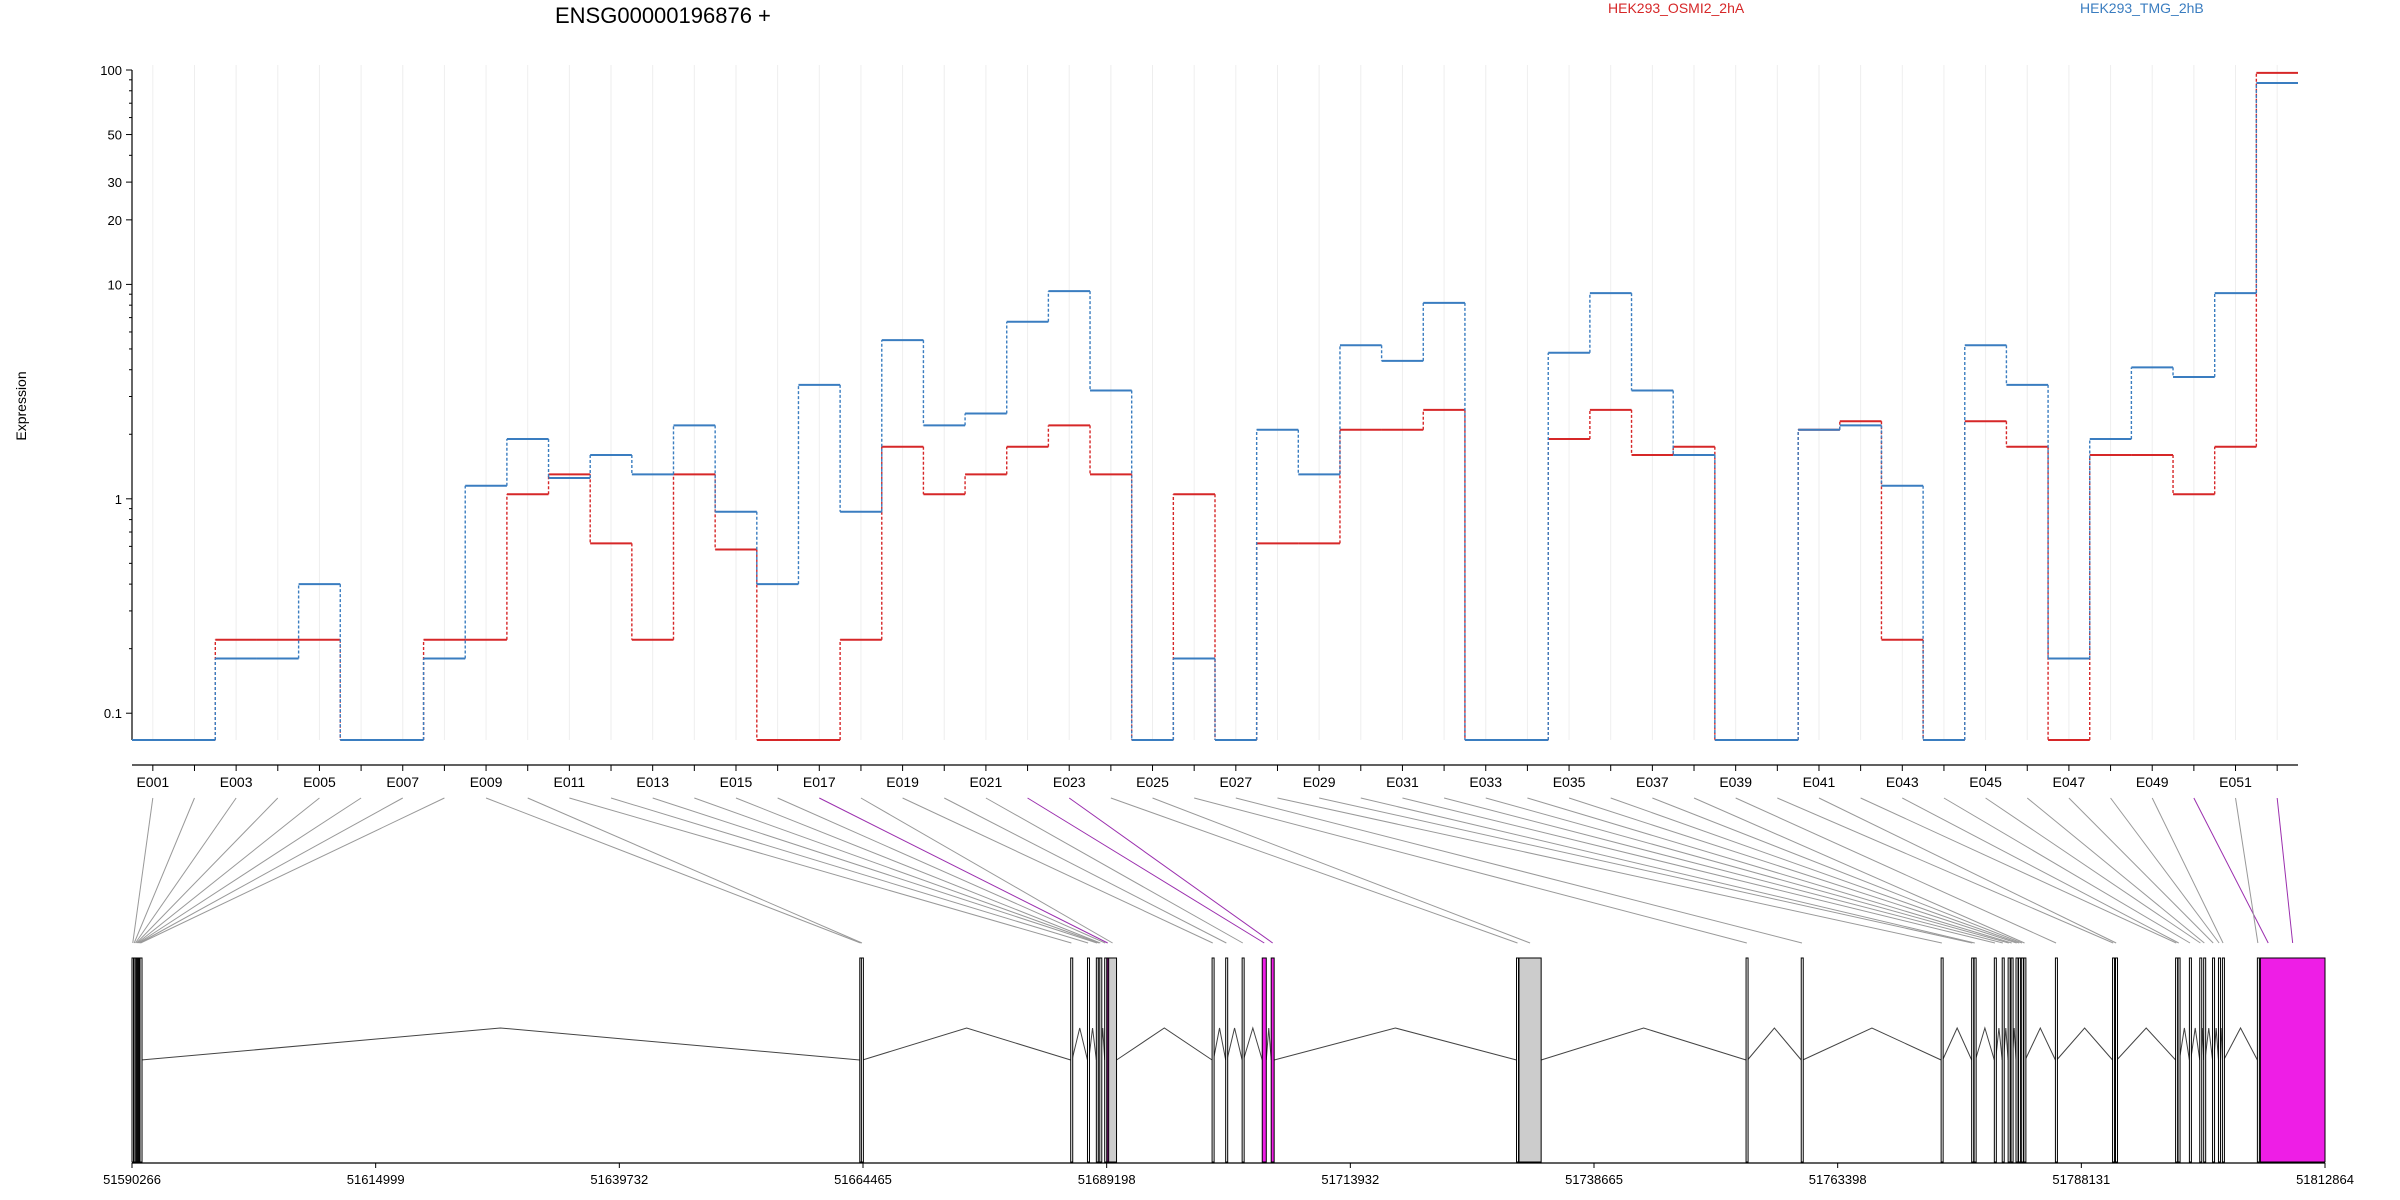  I want to click on exon-e011, so click(1072, 1060).